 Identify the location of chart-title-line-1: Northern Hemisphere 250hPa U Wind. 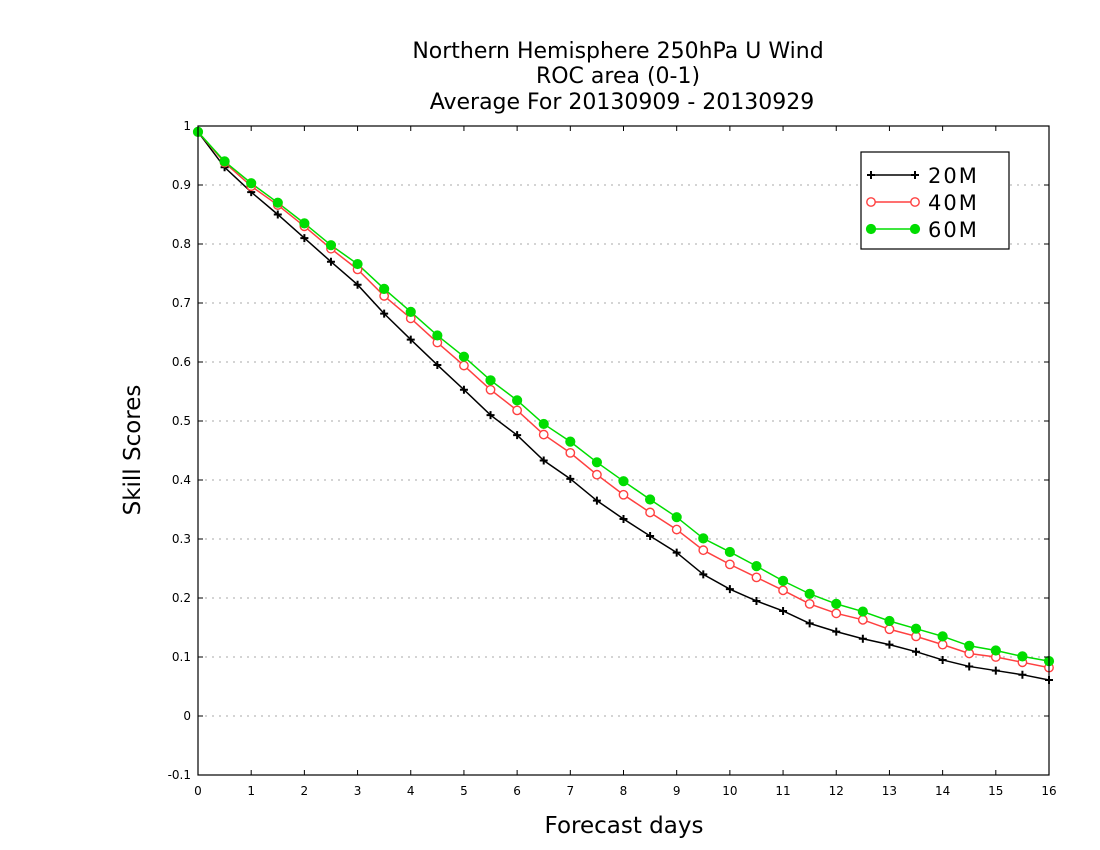
(617, 51).